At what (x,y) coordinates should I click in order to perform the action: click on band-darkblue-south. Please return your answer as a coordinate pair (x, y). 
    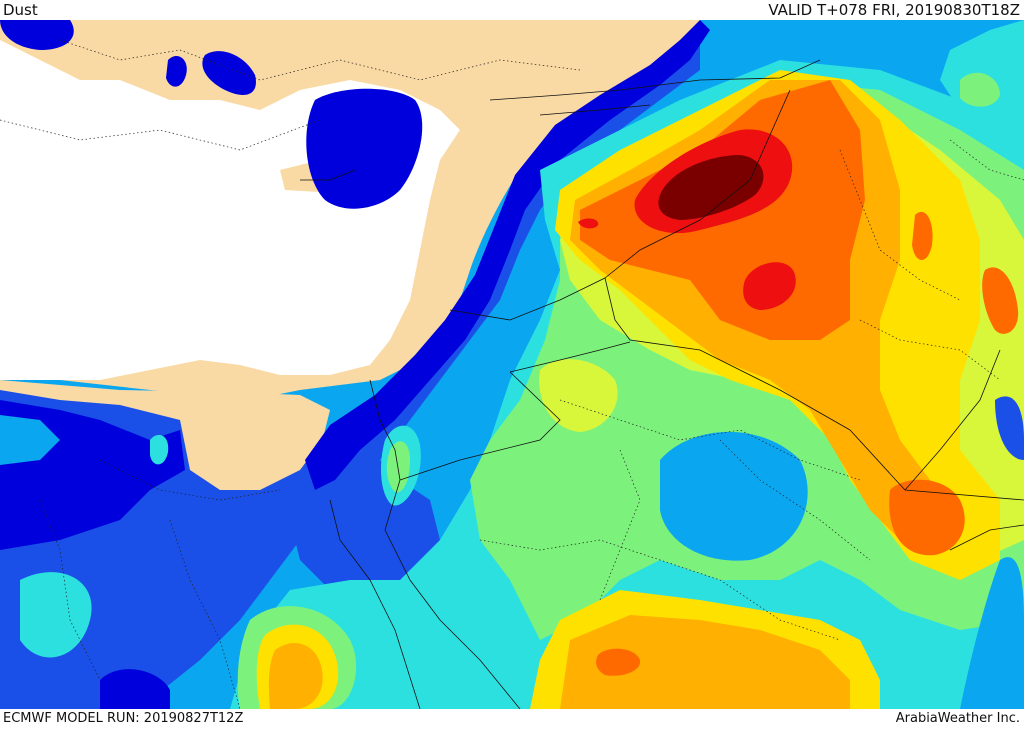
    Looking at the image, I should click on (135, 689).